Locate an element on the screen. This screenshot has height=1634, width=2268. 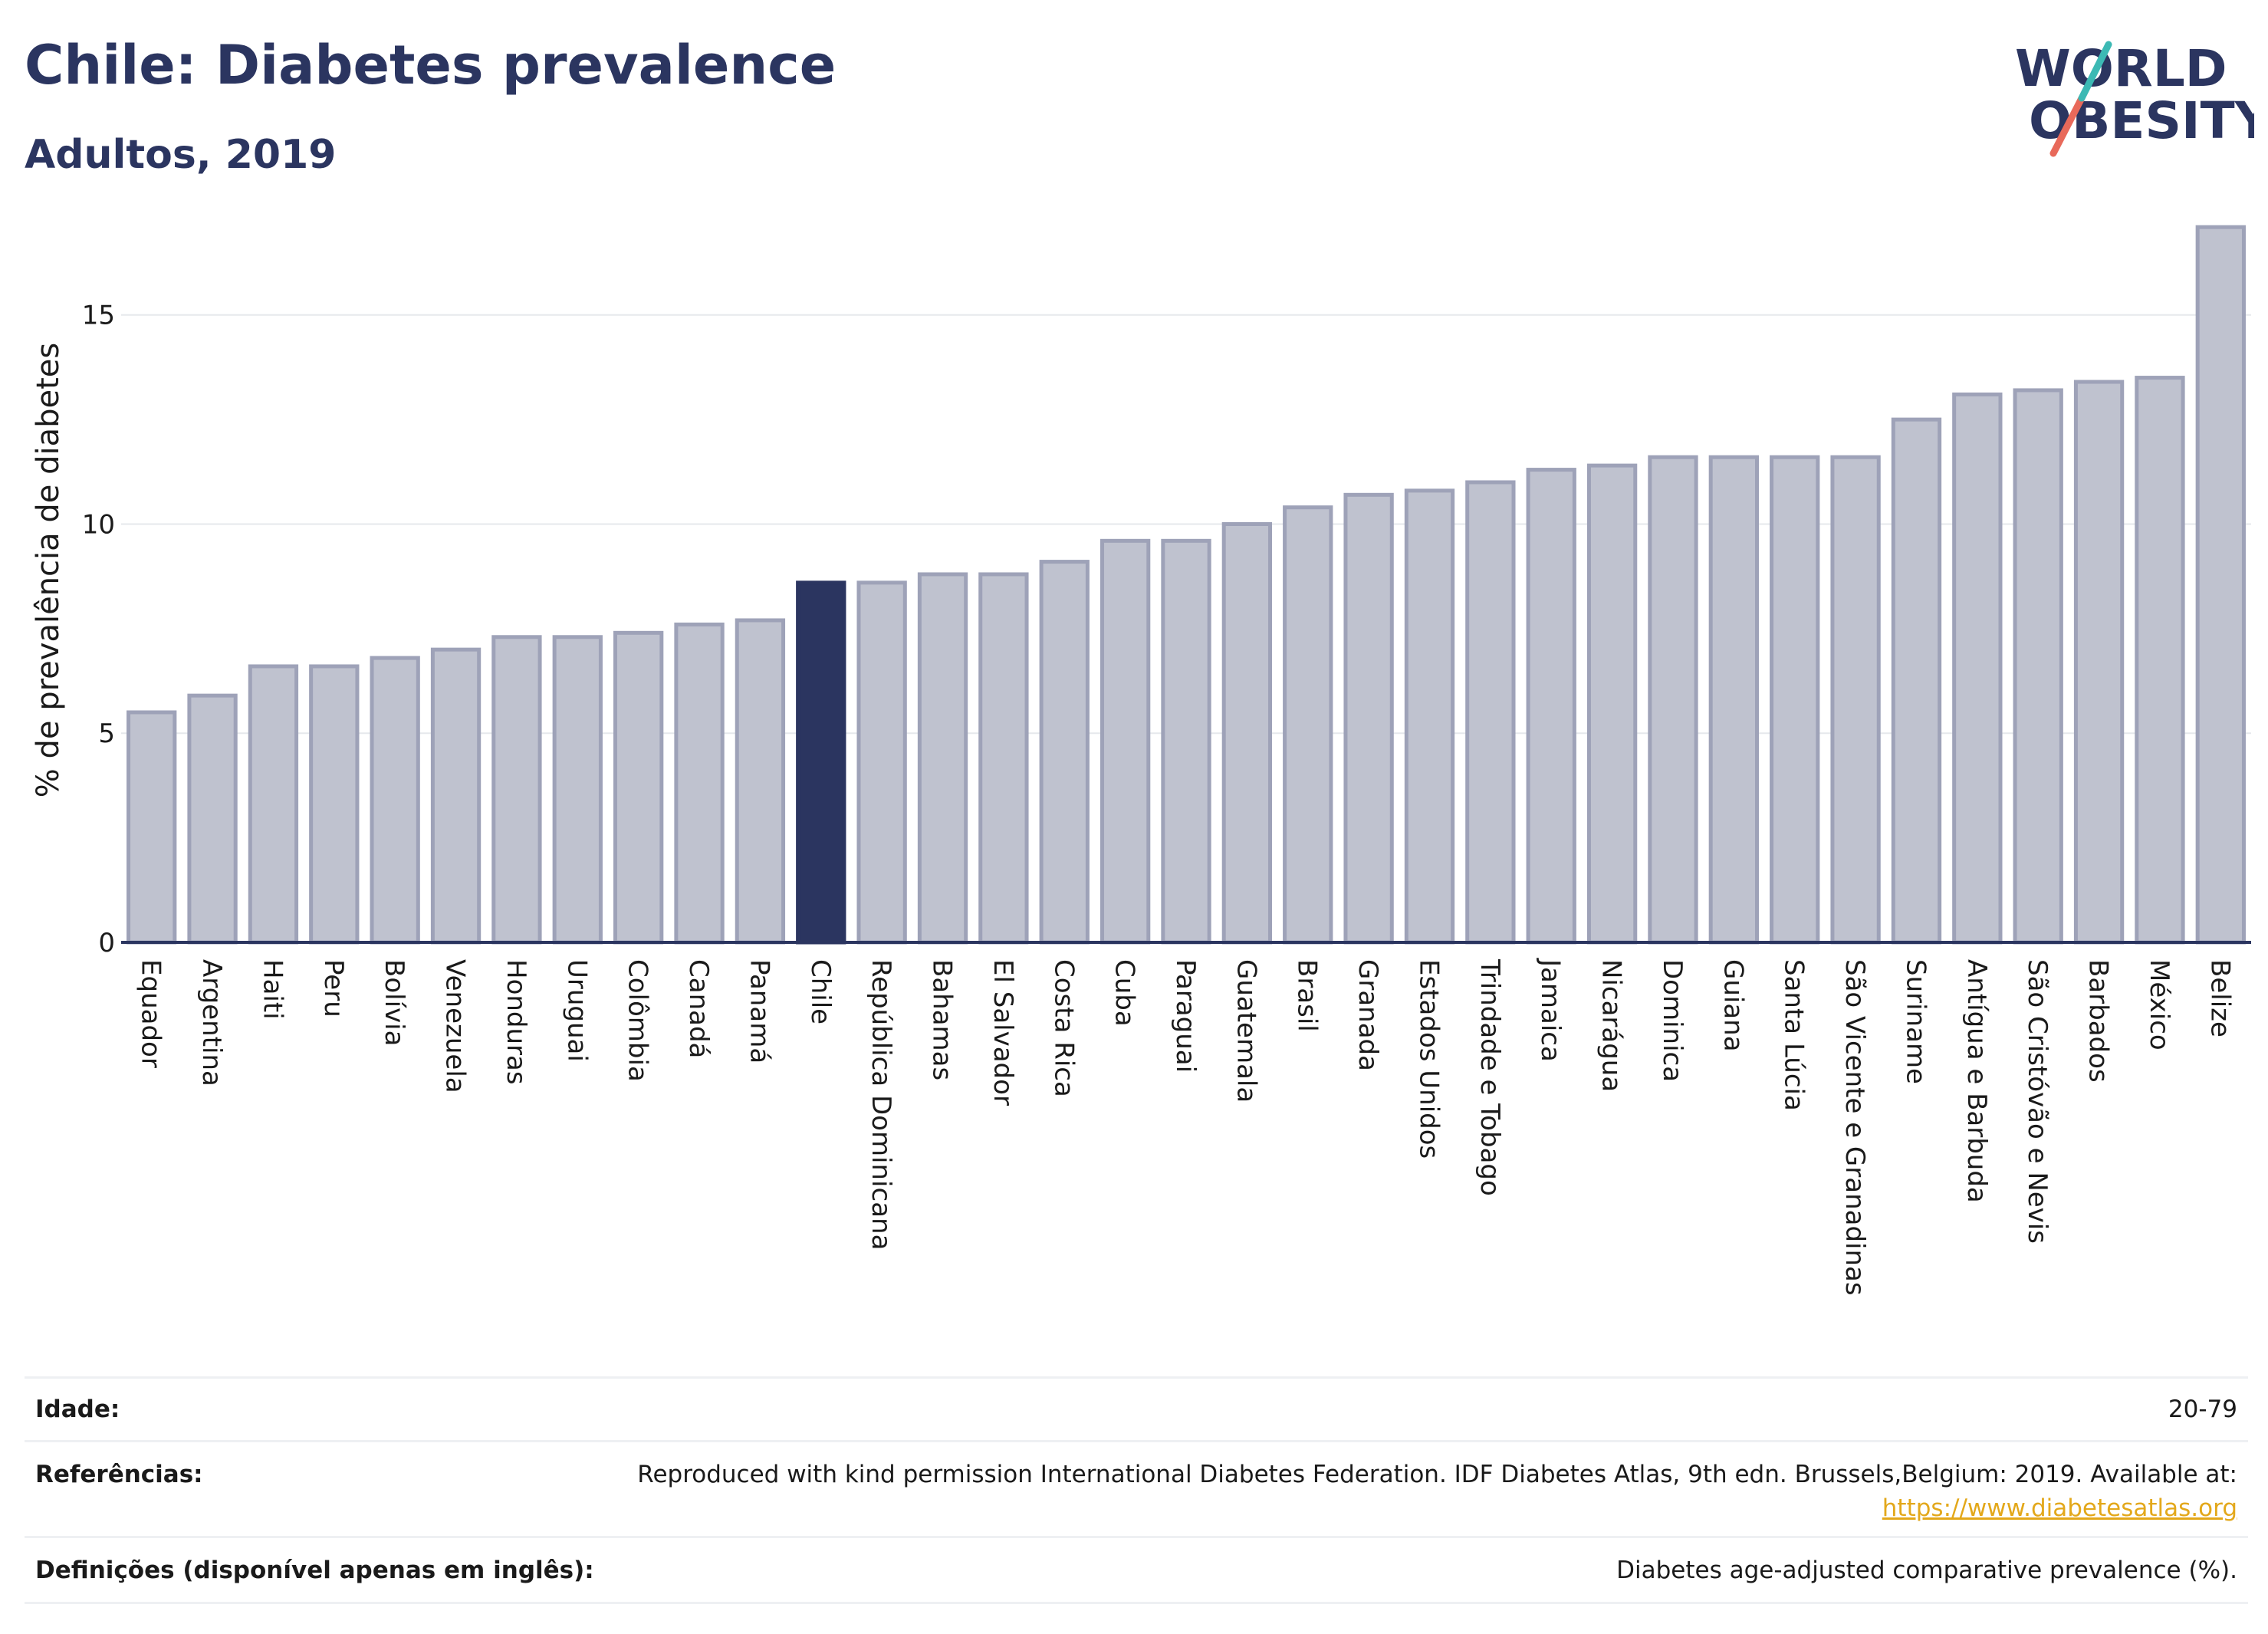
x-tick-label: Equador is located at coordinates (151, 1014).